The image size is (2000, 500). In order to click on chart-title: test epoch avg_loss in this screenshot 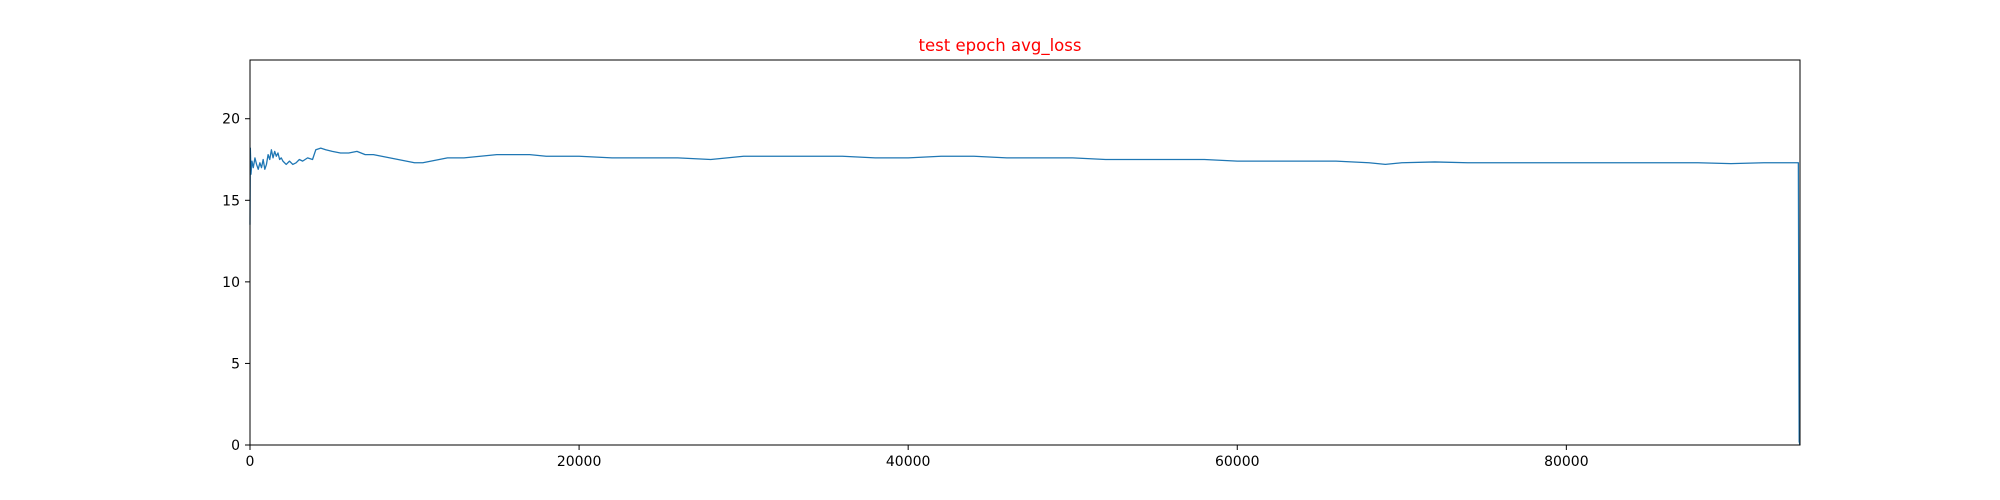, I will do `click(1000, 46)`.